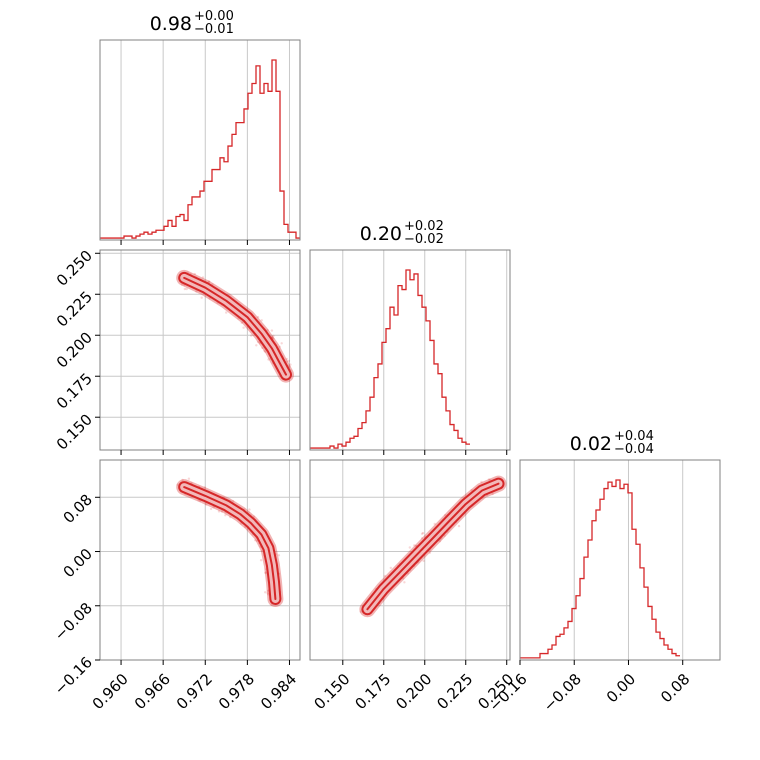  I want to click on panel-title: 0.02 +0.04−0.04, so click(612, 443).